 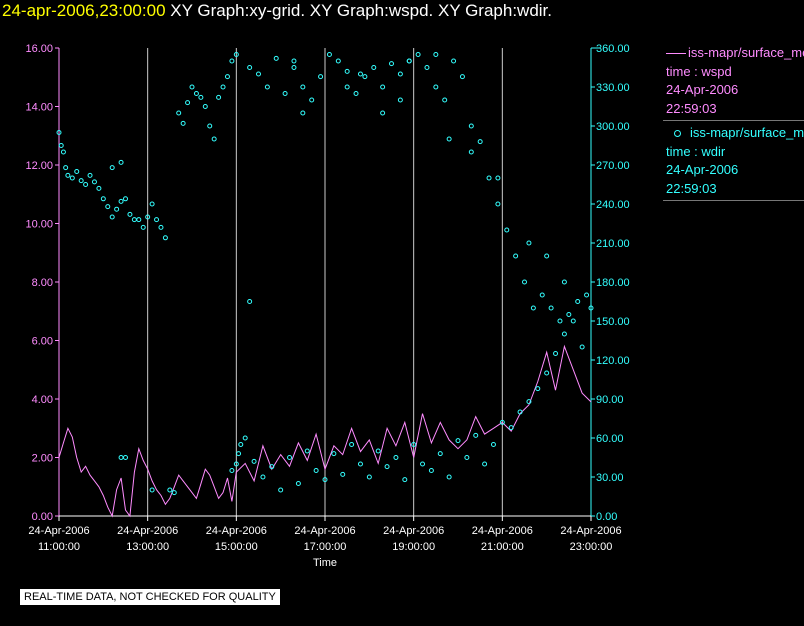 What do you see at coordinates (613, 166) in the screenshot?
I see `y-tick-label-right: 270.00` at bounding box center [613, 166].